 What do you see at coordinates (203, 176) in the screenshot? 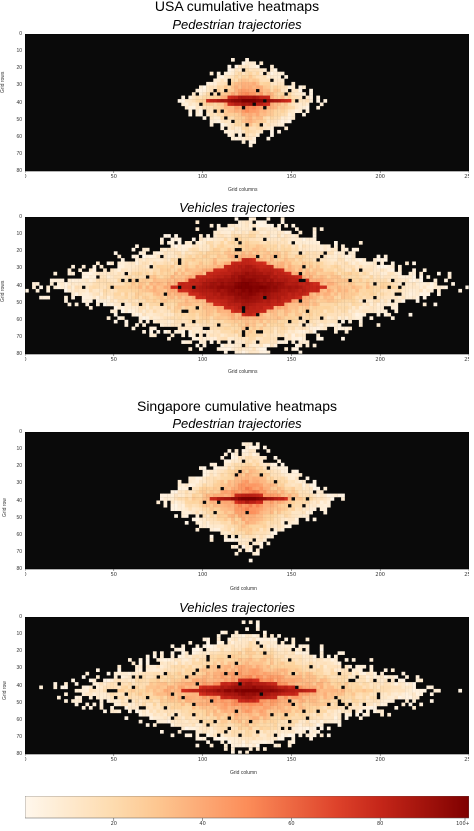
I see `x-tick-label: 100` at bounding box center [203, 176].